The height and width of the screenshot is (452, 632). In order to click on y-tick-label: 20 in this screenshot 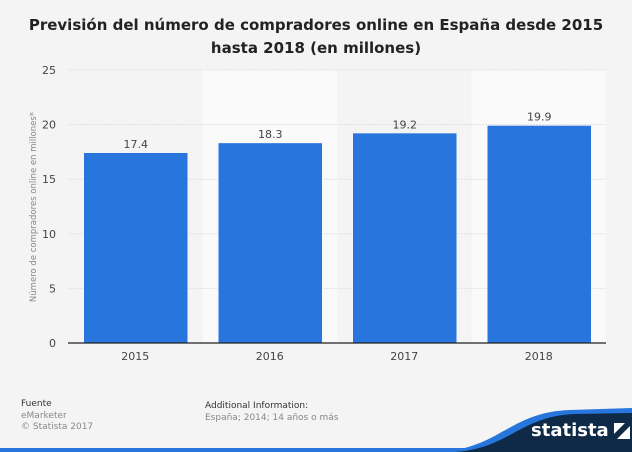, I will do `click(49, 125)`.